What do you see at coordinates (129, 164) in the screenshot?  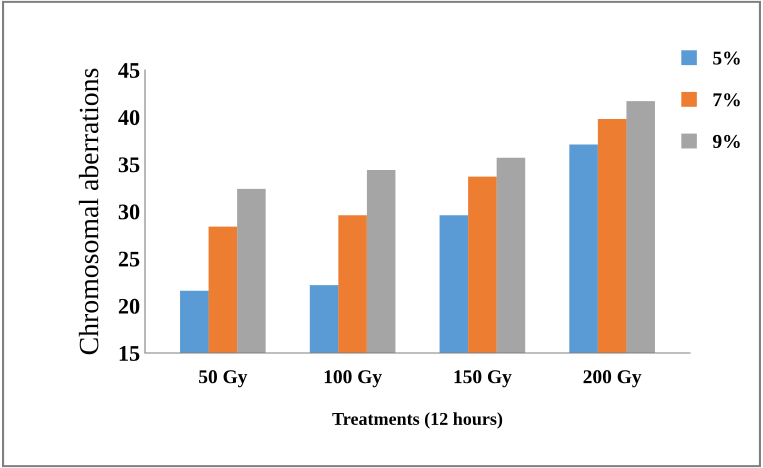 I see `y-tick-label: 35` at bounding box center [129, 164].